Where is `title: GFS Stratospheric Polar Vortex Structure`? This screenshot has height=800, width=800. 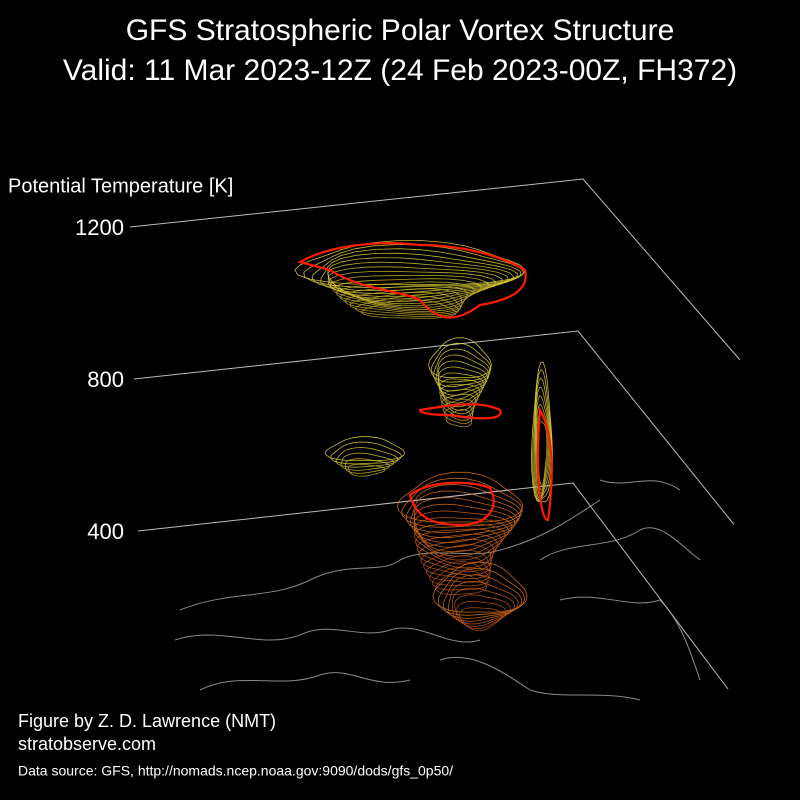 title: GFS Stratospheric Polar Vortex Structure is located at coordinates (400, 30).